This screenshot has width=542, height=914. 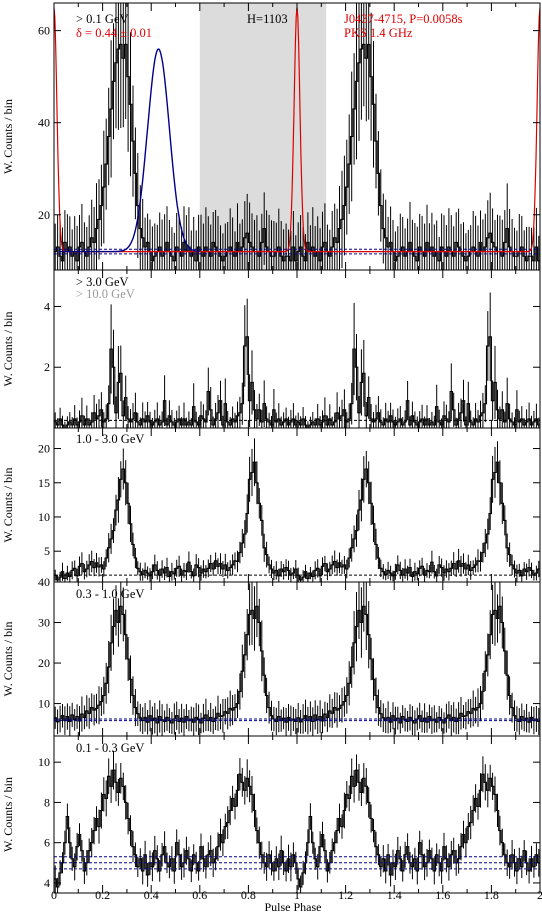 I want to click on panel-3-energy-label: 1.0 - 3.0 GeV, so click(x=110, y=439).